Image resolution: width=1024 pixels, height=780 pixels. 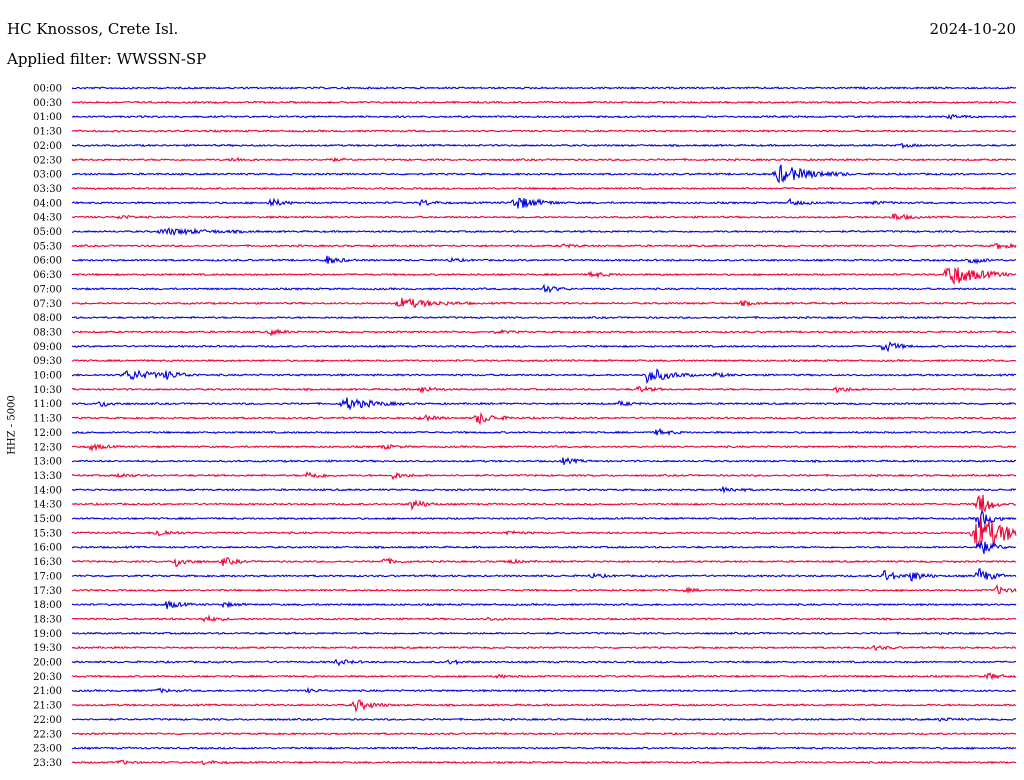 What do you see at coordinates (47, 619) in the screenshot?
I see `time-label: 18:30` at bounding box center [47, 619].